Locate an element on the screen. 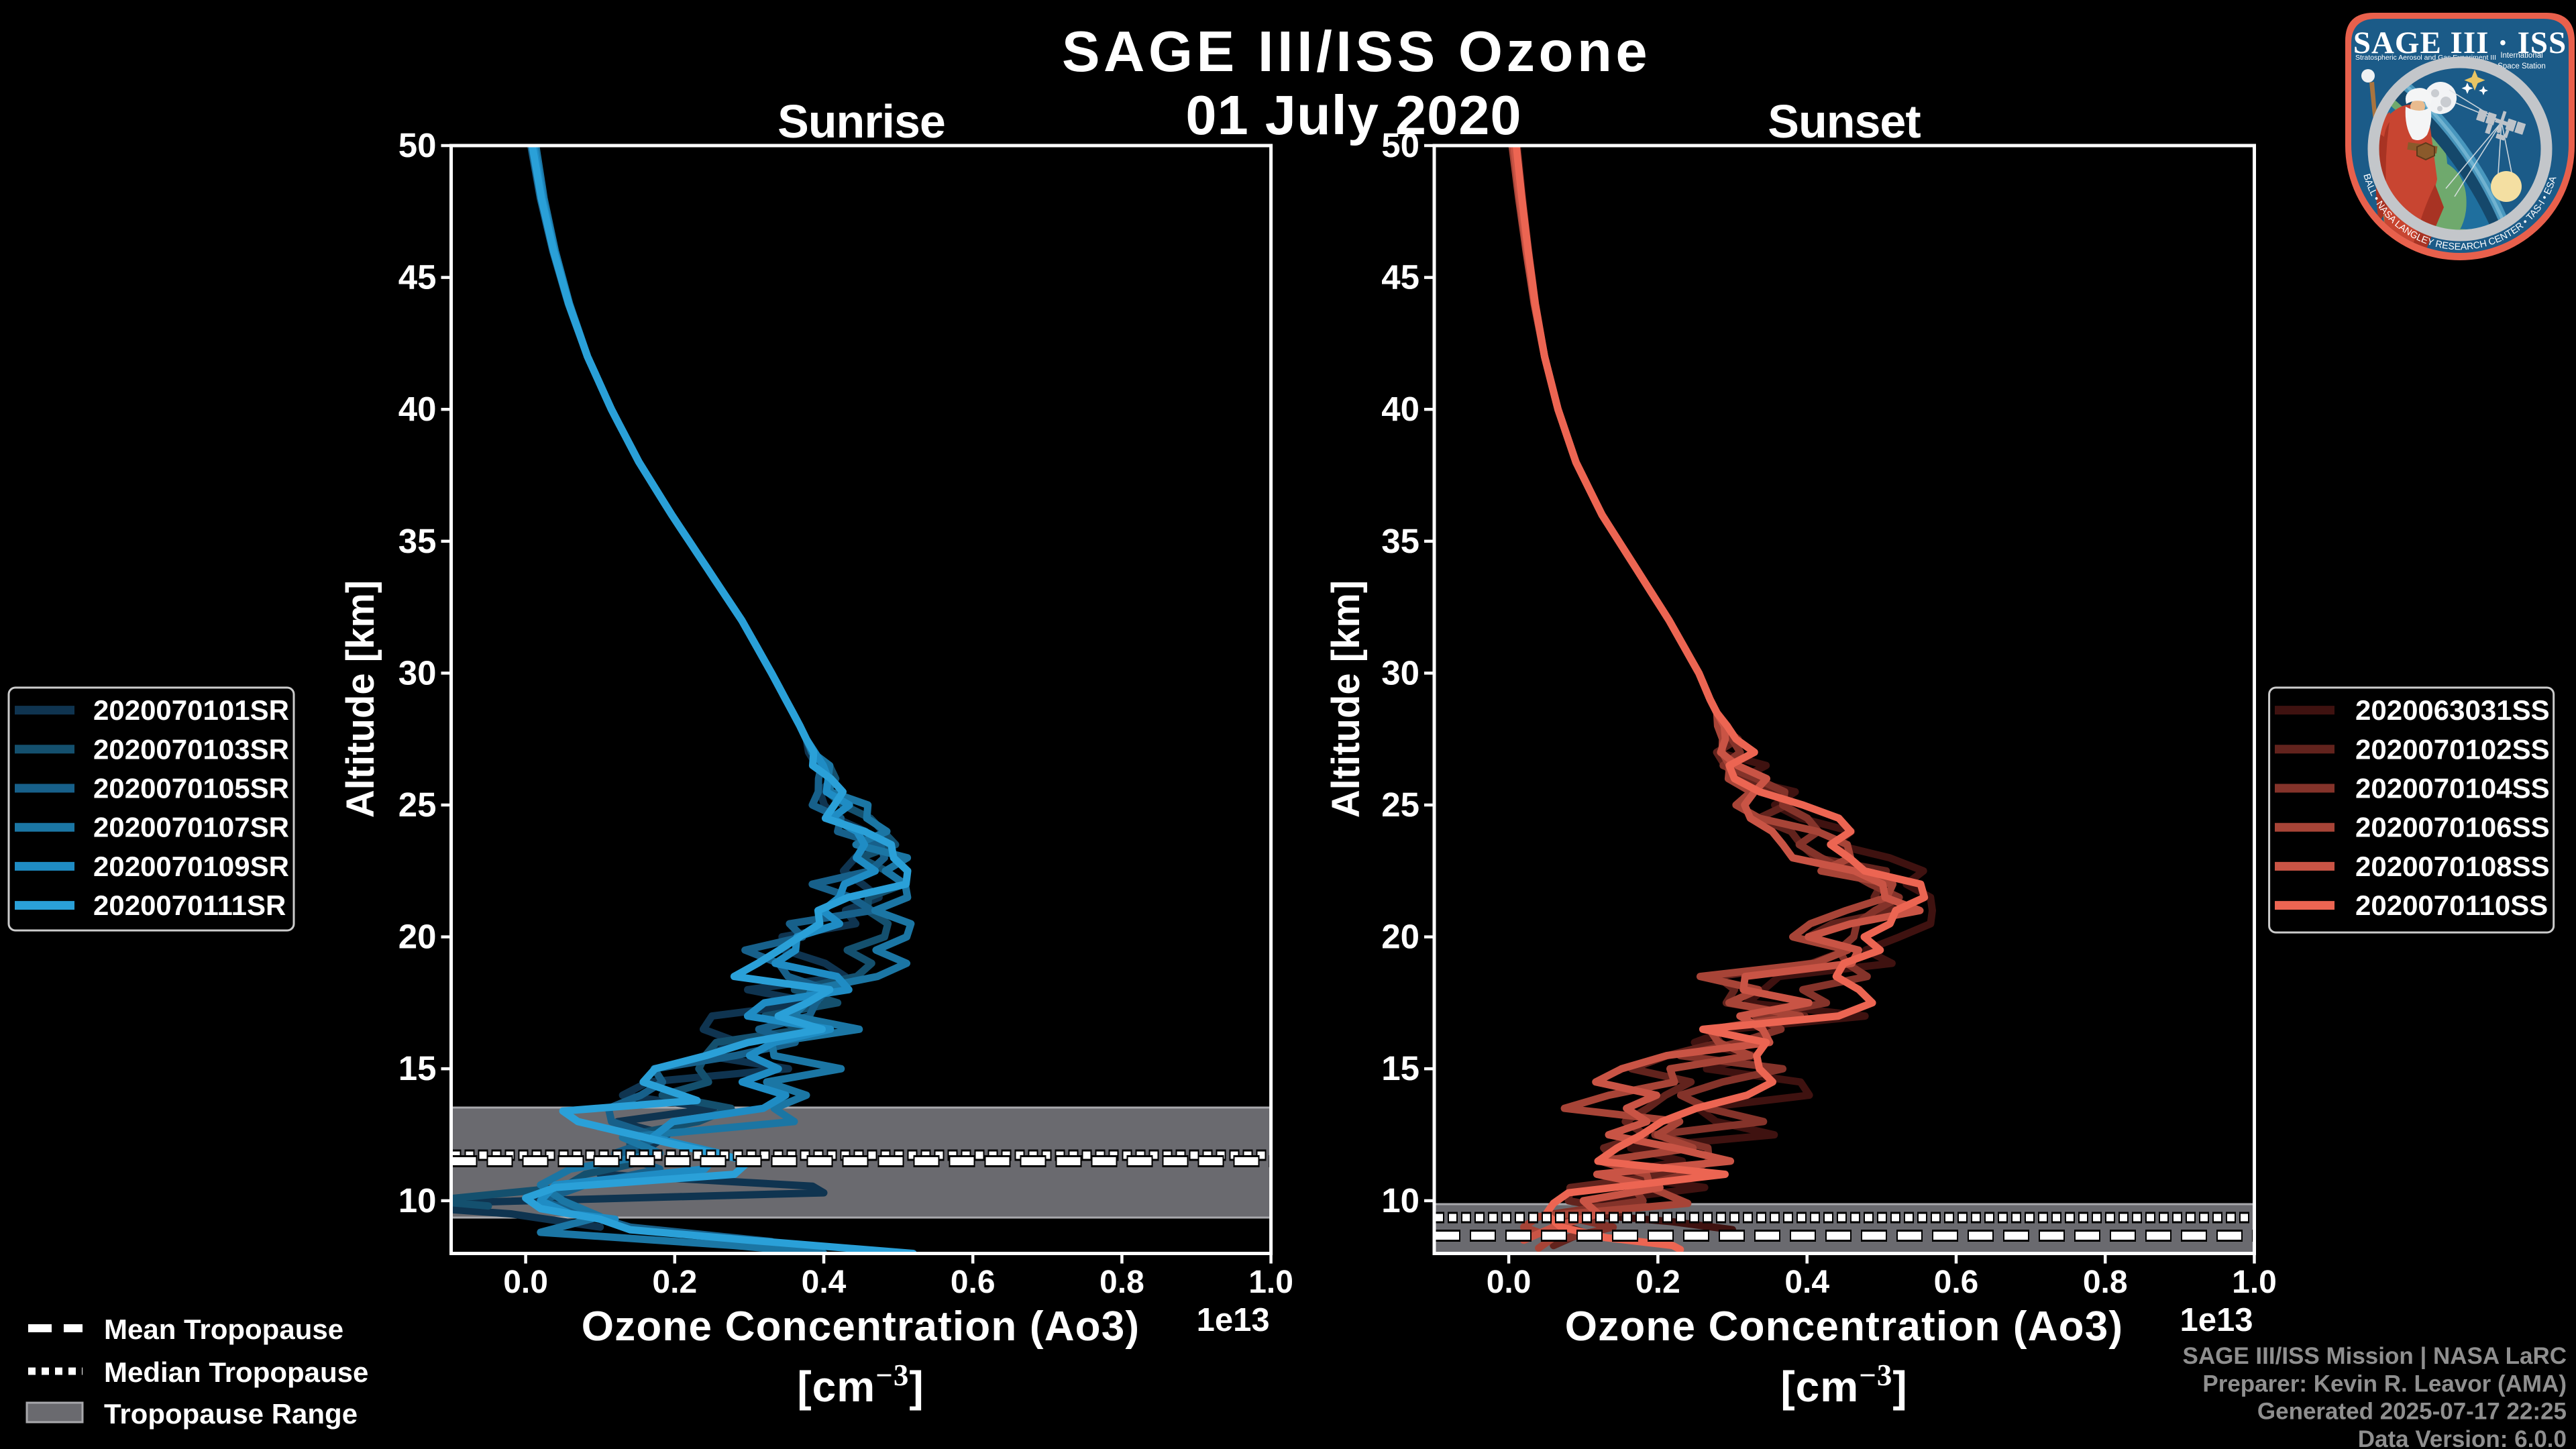  svg-text: 2020070105SR is located at coordinates (191, 788).